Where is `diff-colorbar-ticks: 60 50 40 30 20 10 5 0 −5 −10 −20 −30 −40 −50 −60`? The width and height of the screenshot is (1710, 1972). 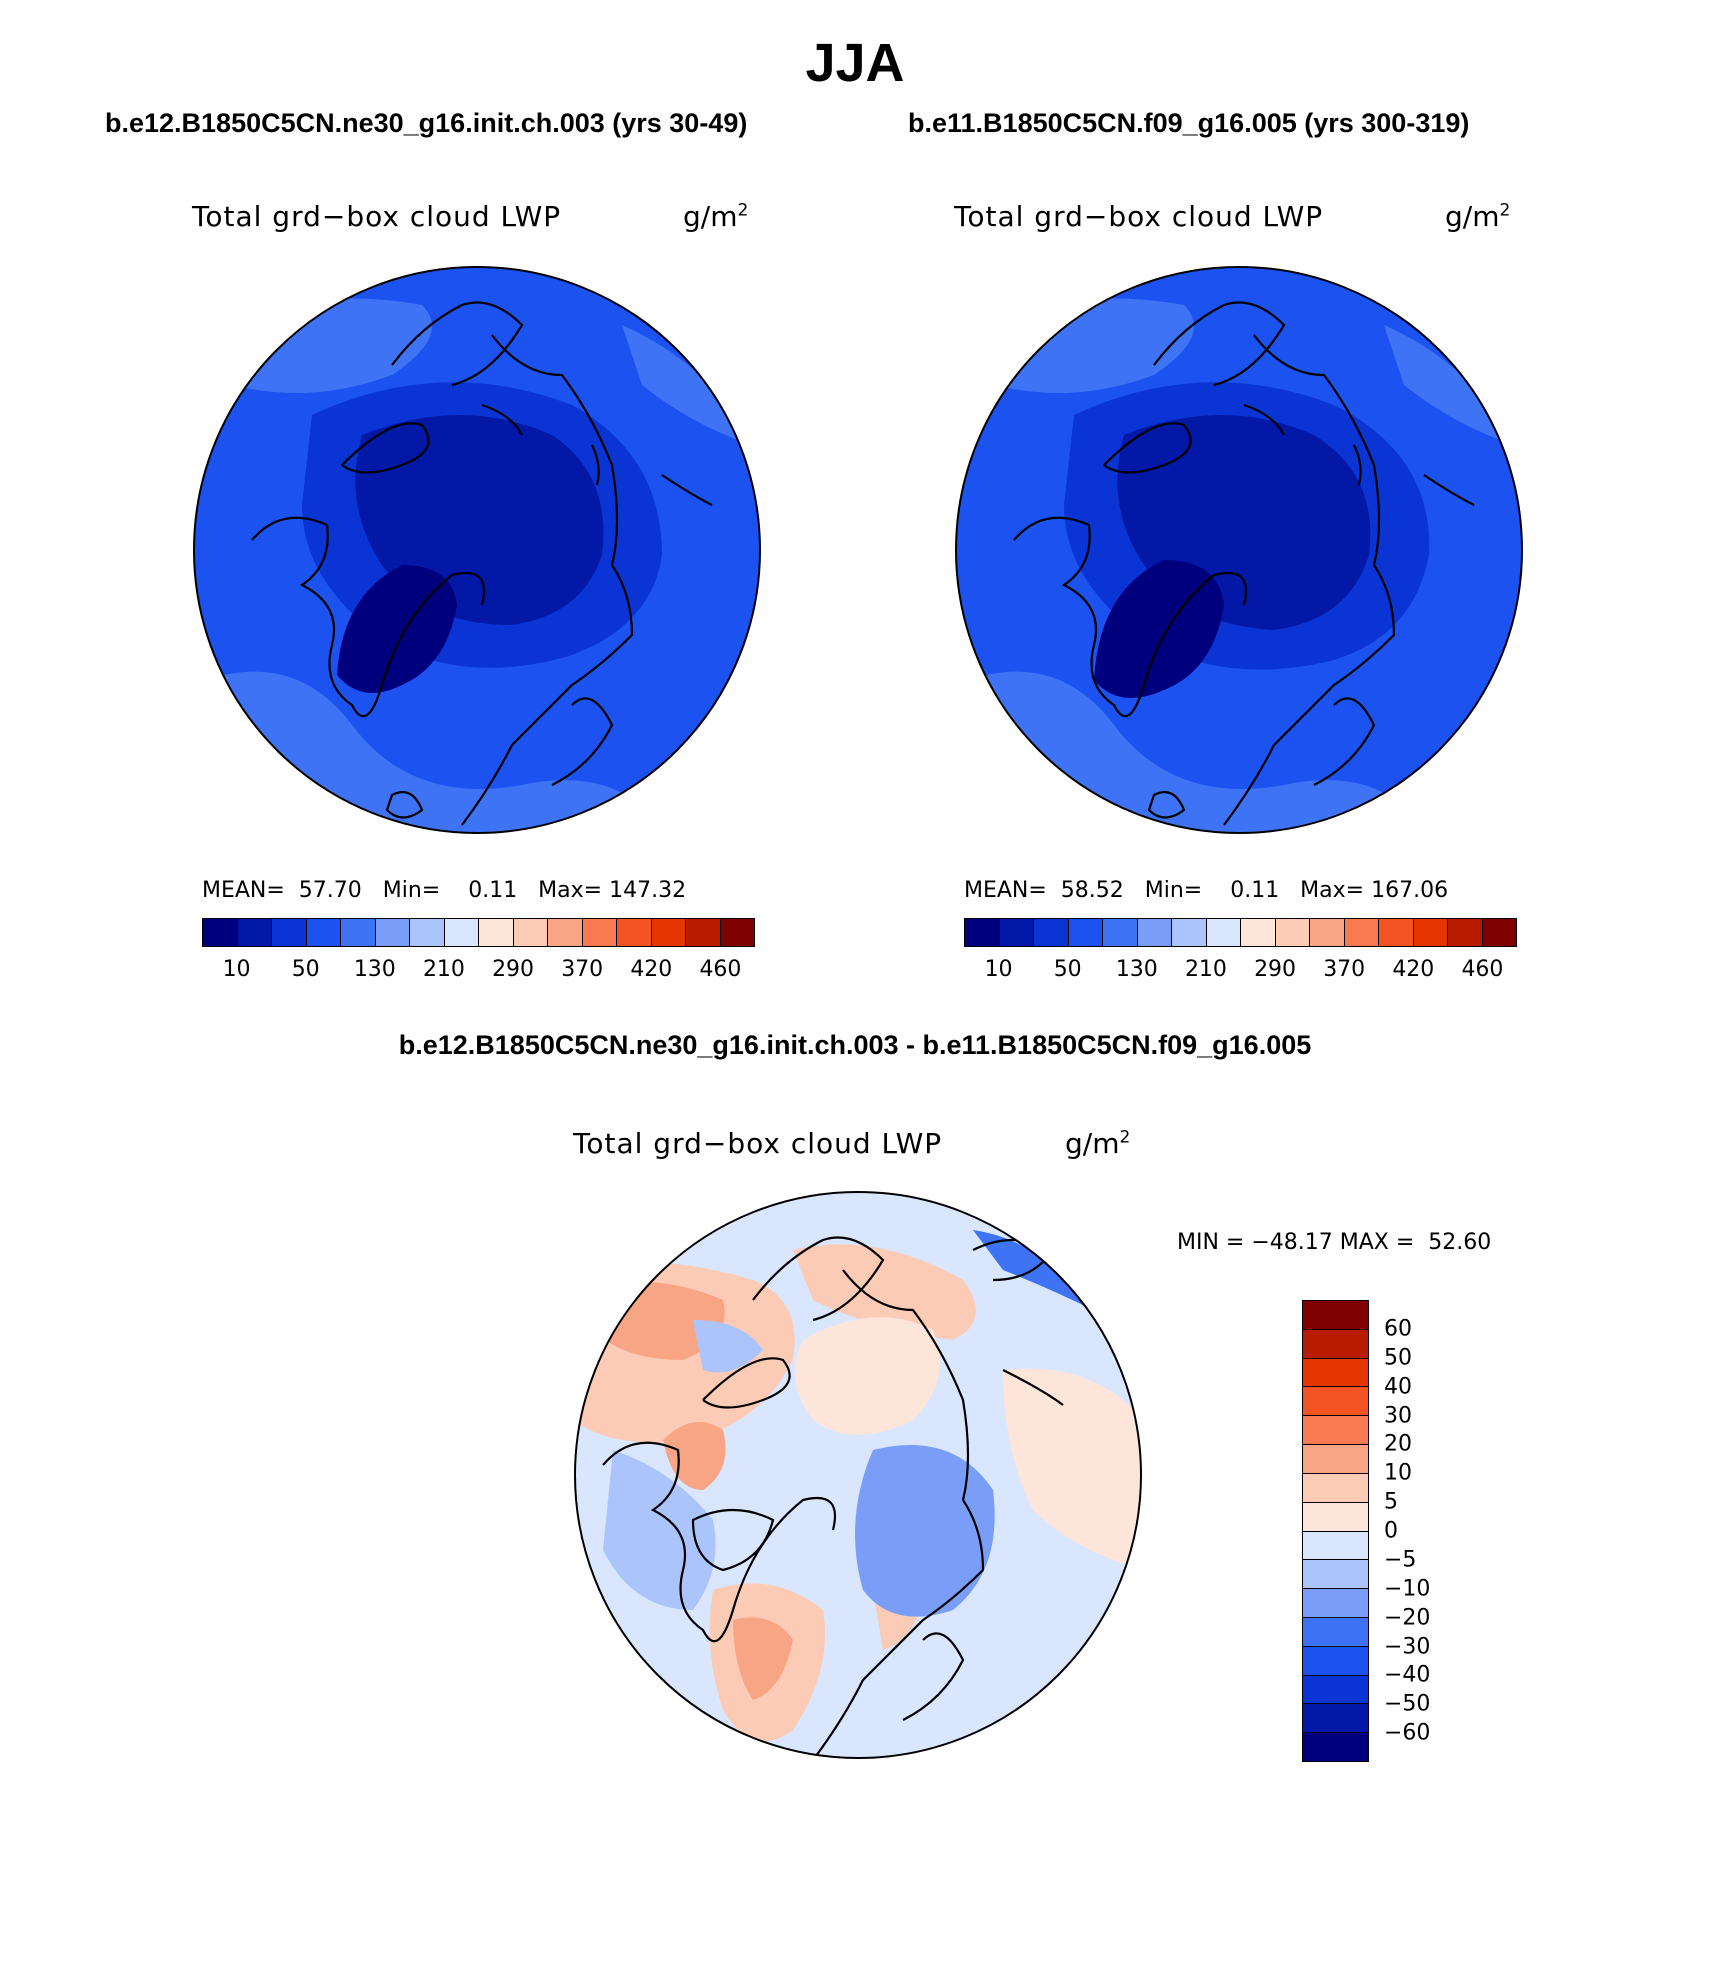 diff-colorbar-ticks: 60 50 40 30 20 10 5 0 −5 −10 −20 −30 −40 −50 −60 is located at coordinates (1424, 1531).